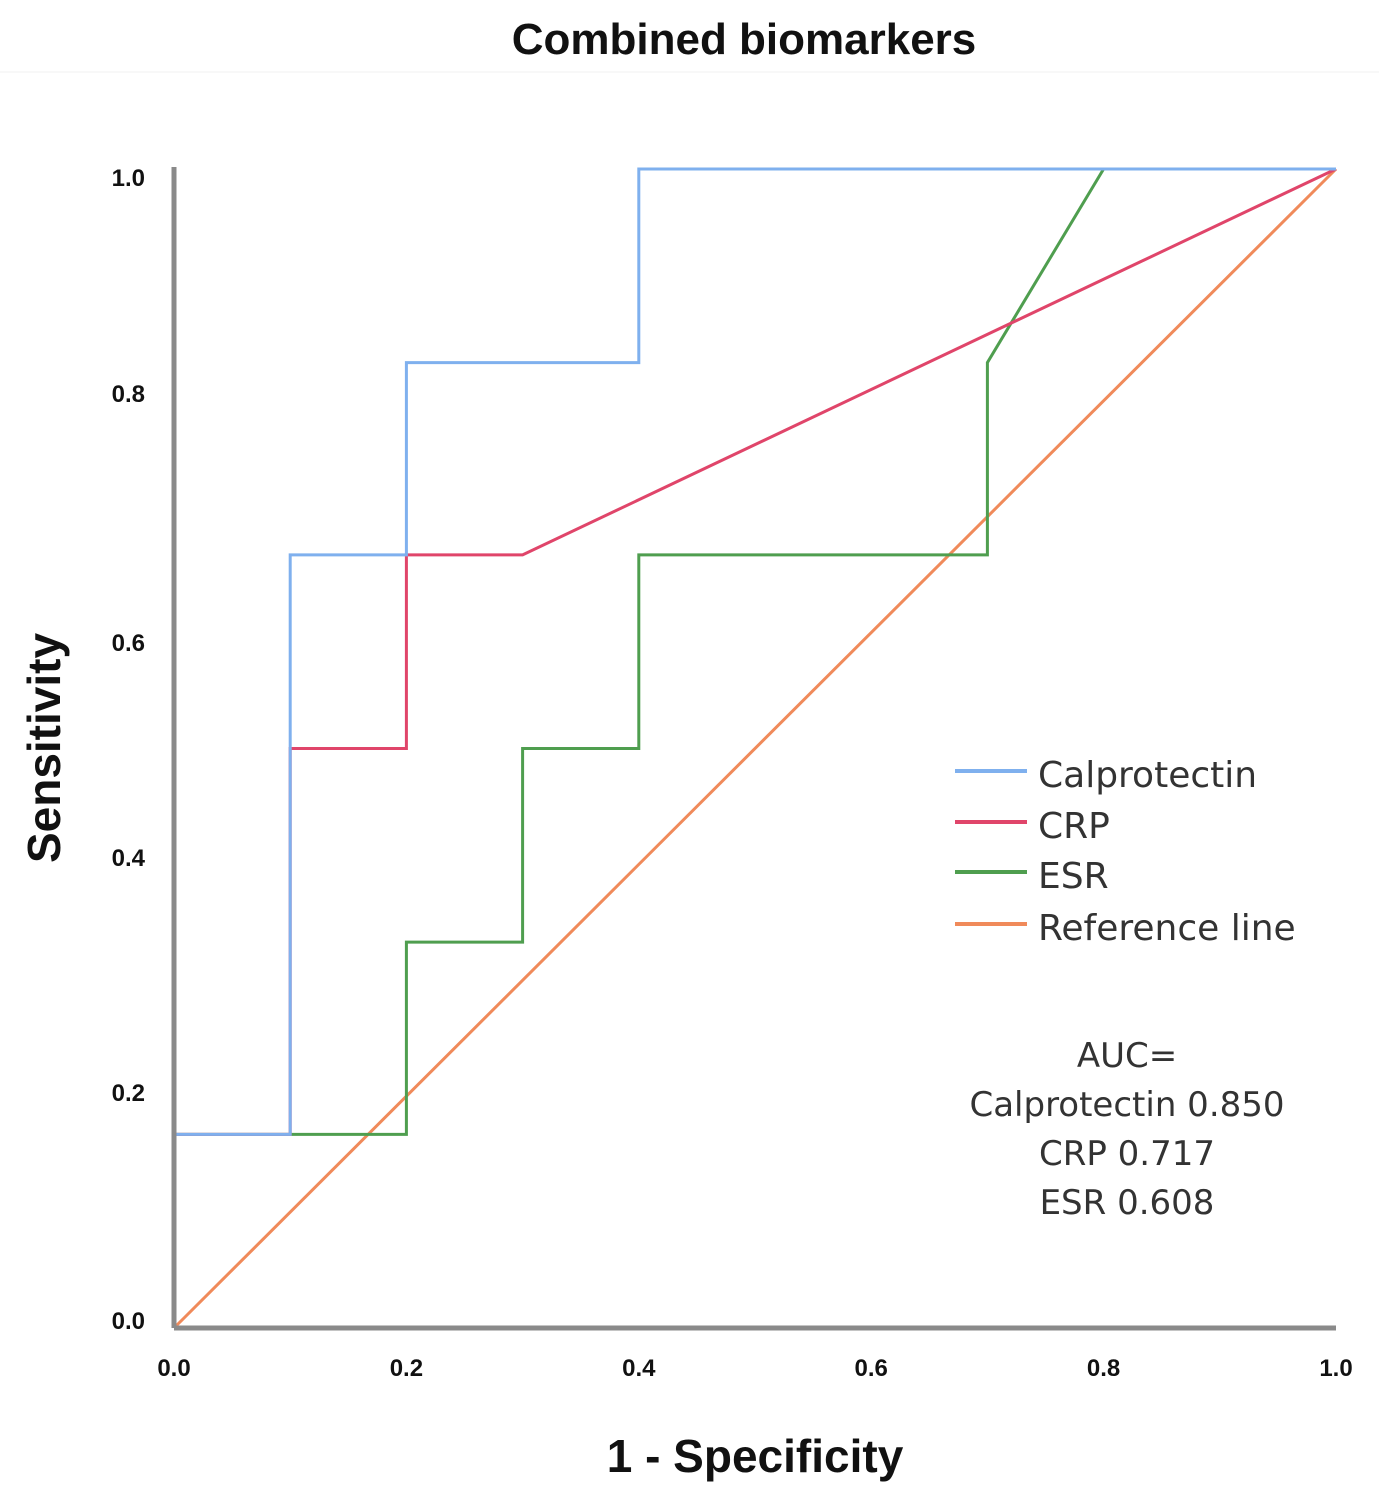  I want to click on y-tick-label: 1.0, so click(128, 178).